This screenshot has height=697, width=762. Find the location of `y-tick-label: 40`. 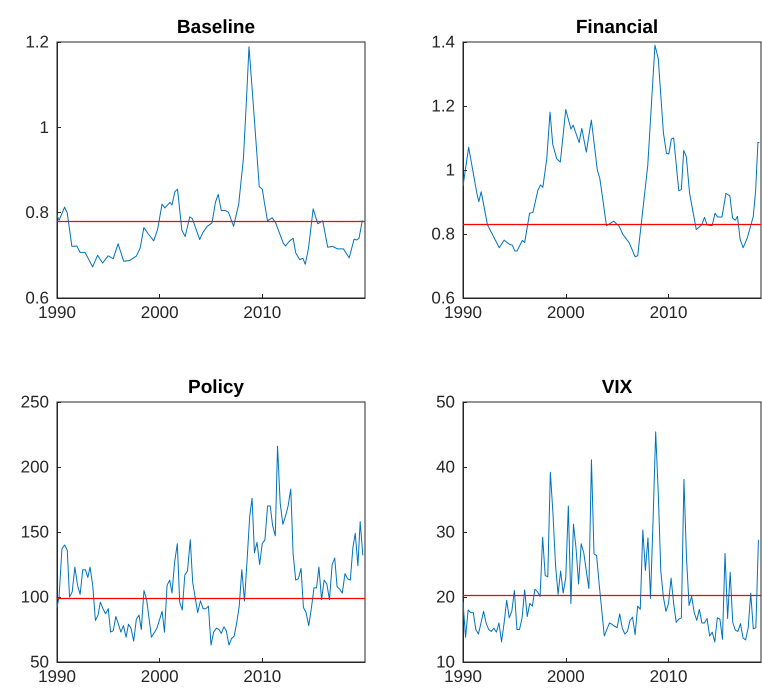

y-tick-label: 40 is located at coordinates (445, 467).